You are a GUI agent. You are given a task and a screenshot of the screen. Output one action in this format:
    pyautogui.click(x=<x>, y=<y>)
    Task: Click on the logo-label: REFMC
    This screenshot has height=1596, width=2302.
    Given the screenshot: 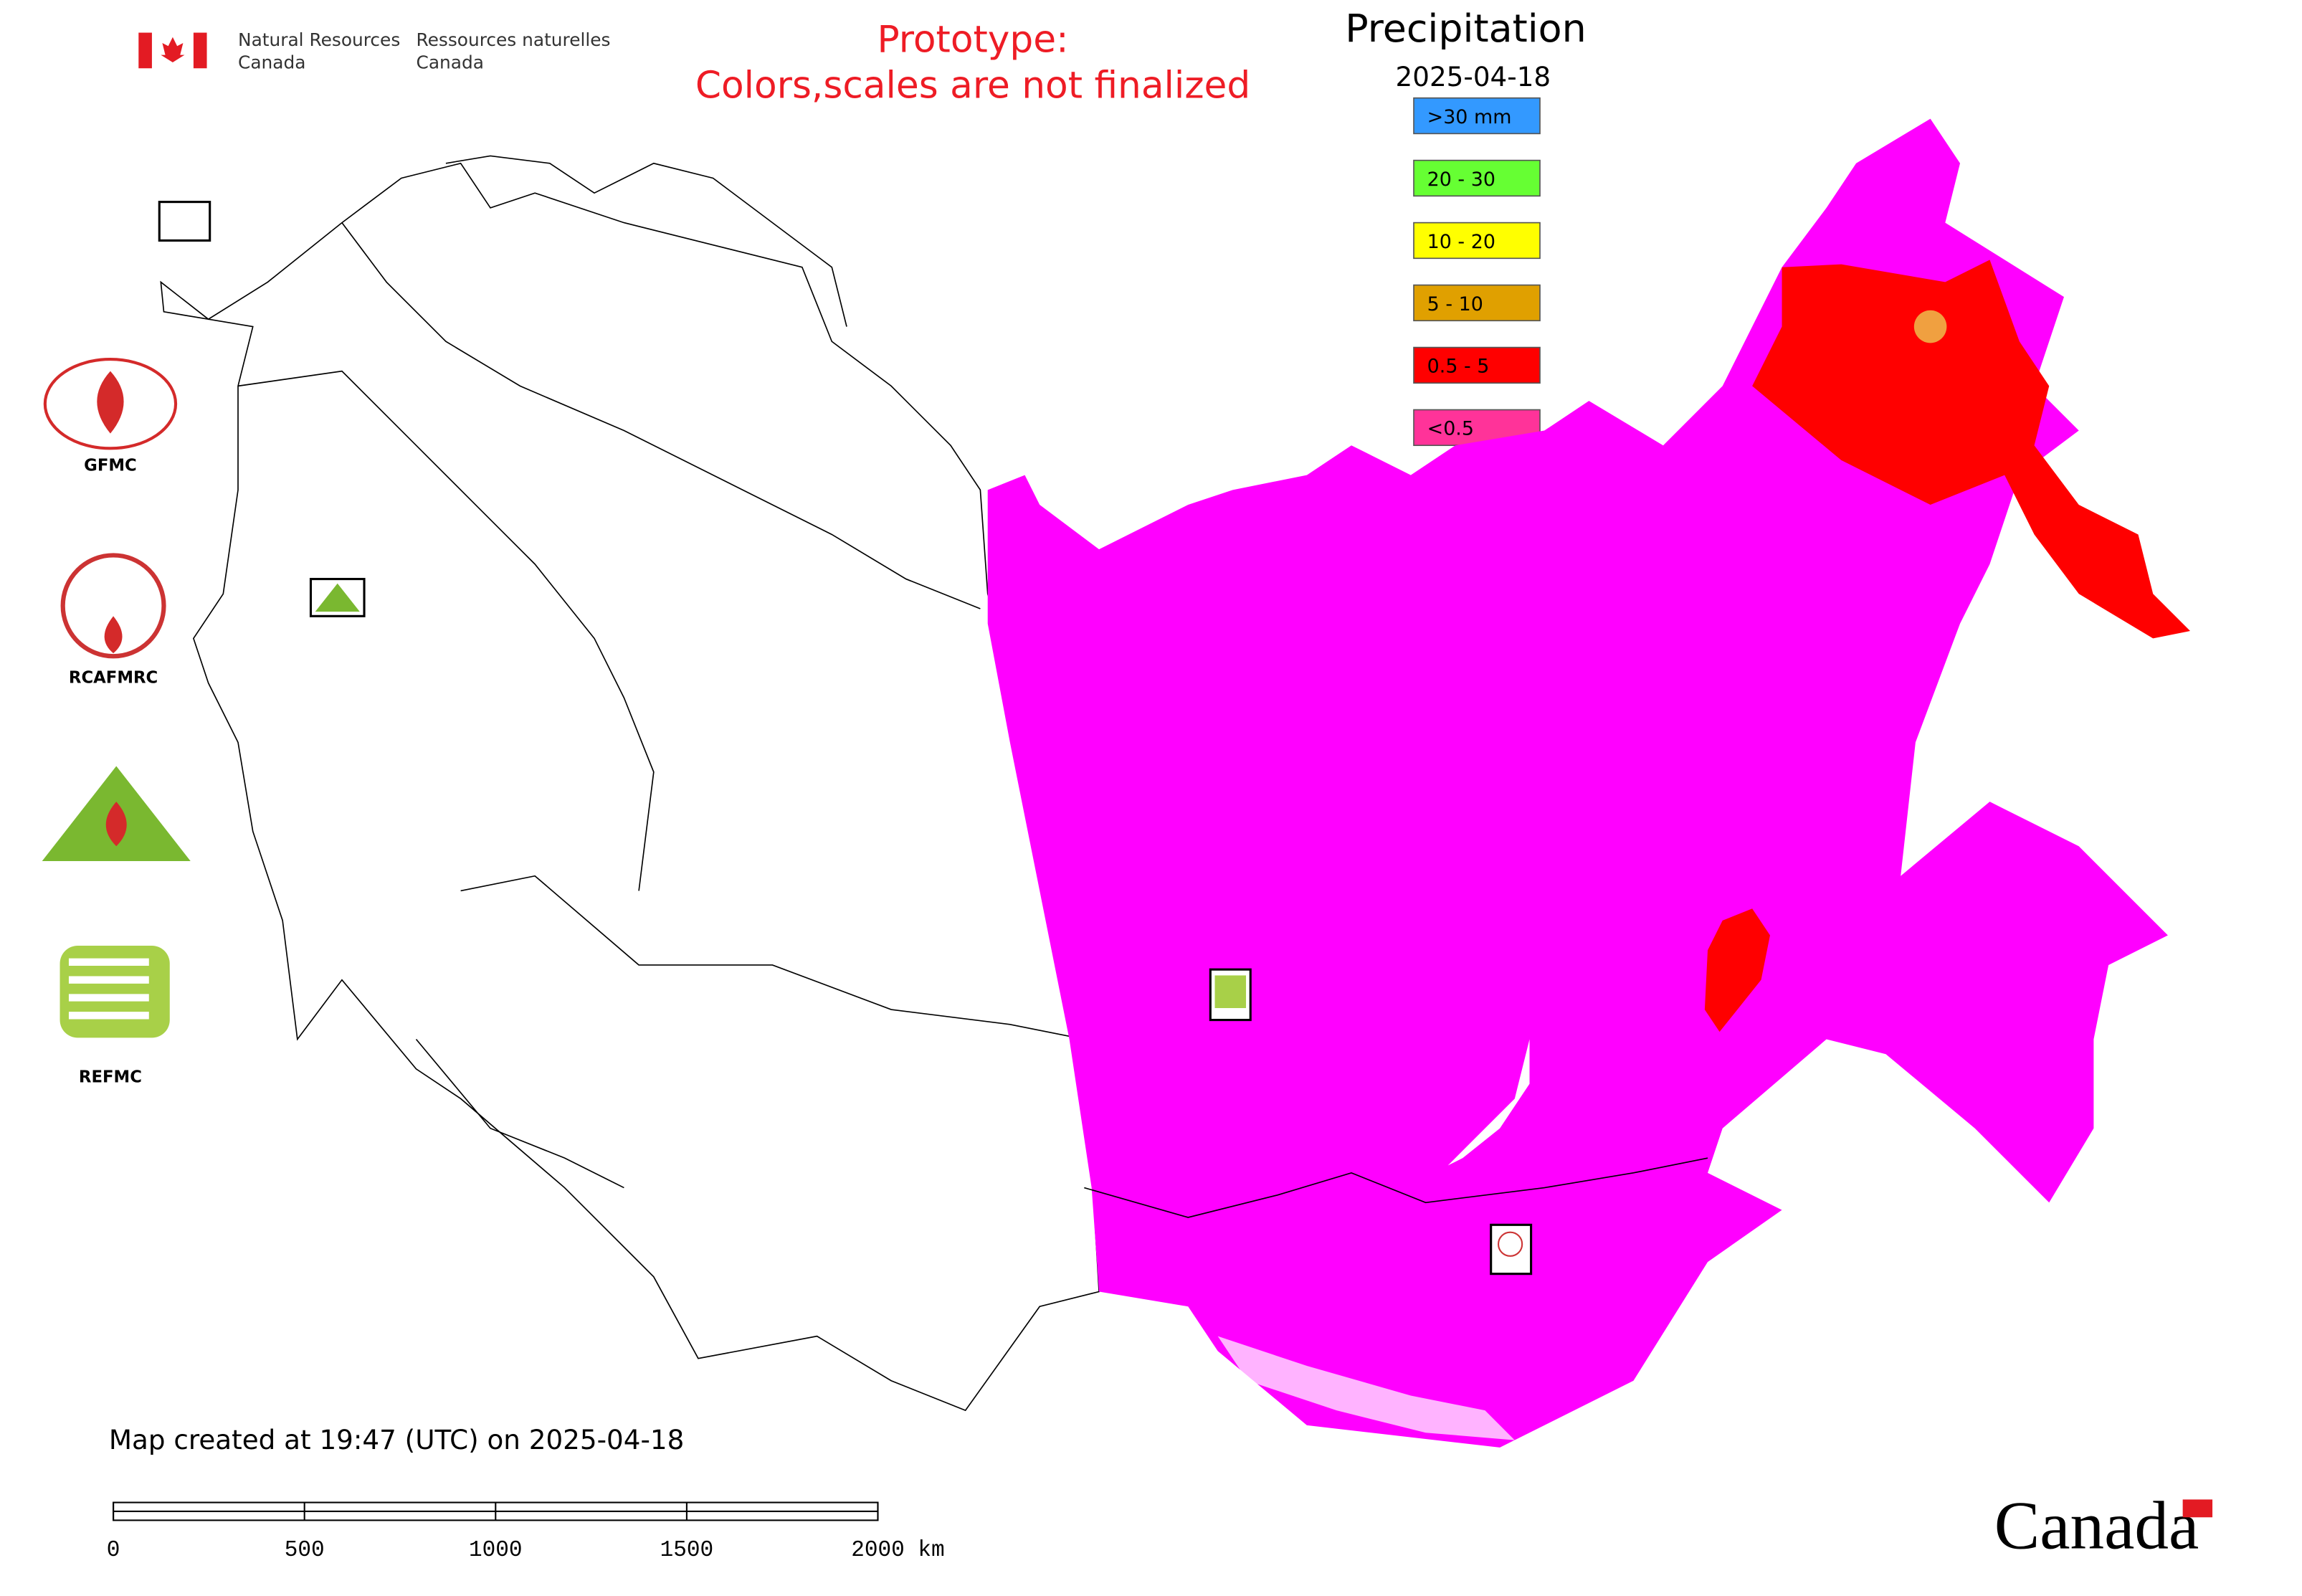 What is the action you would take?
    pyautogui.click(x=111, y=1077)
    